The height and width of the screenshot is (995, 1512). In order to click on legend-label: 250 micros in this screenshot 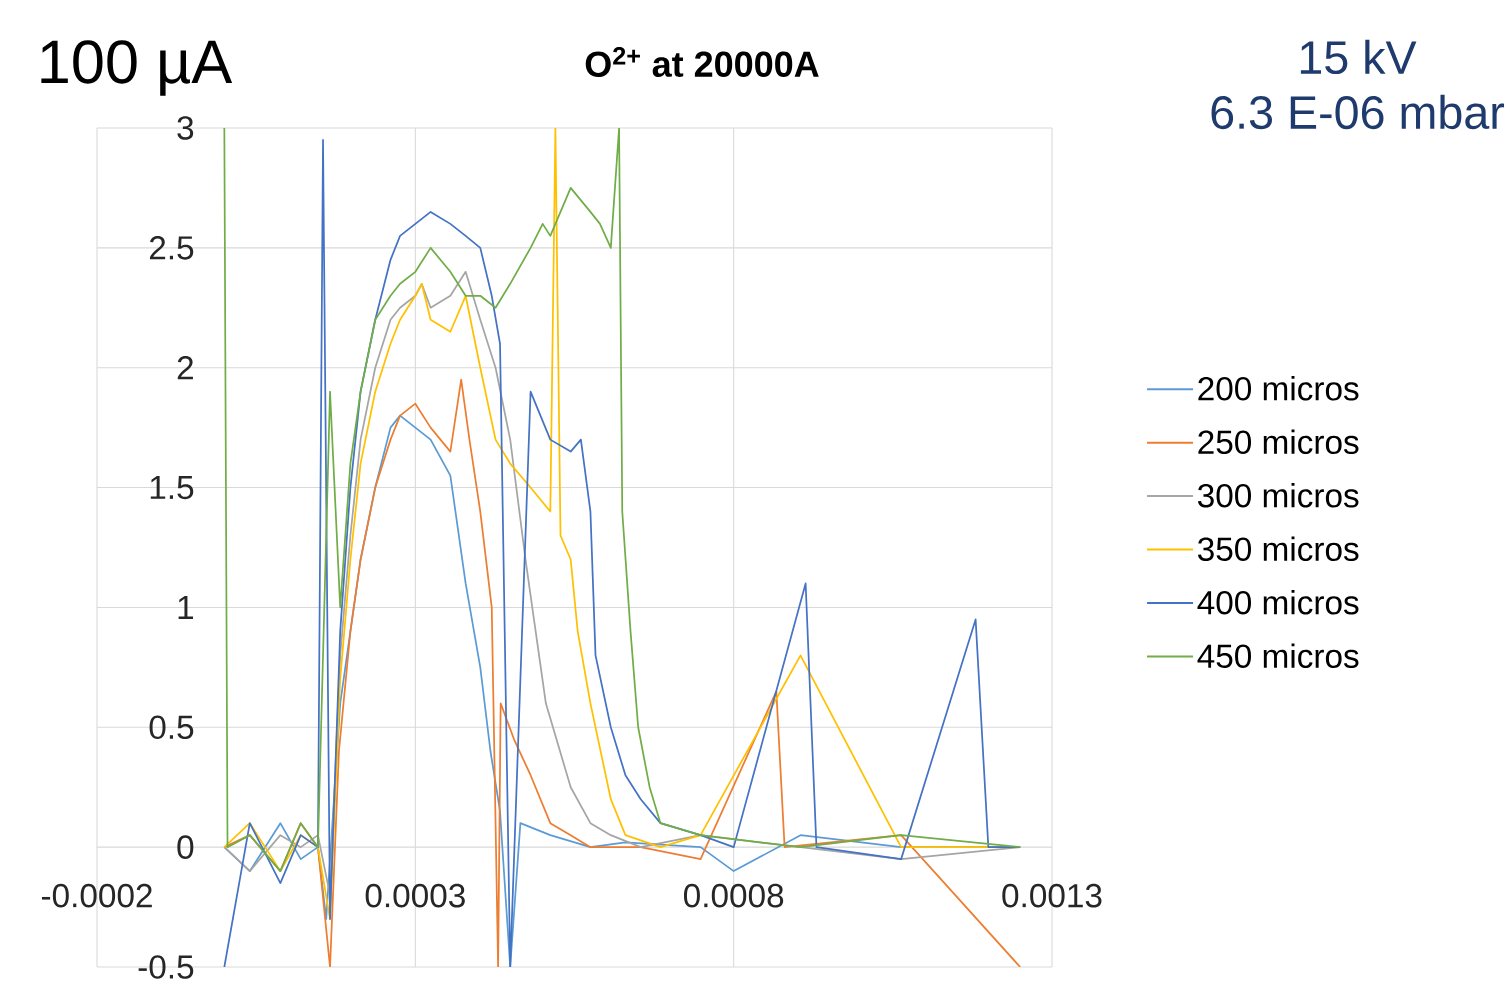, I will do `click(1278, 442)`.